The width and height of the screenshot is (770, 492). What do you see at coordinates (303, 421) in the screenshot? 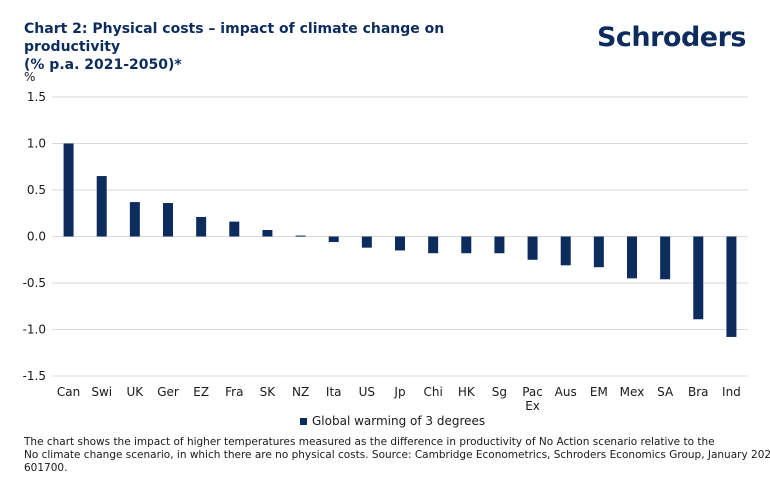
I see `legend-swatch` at bounding box center [303, 421].